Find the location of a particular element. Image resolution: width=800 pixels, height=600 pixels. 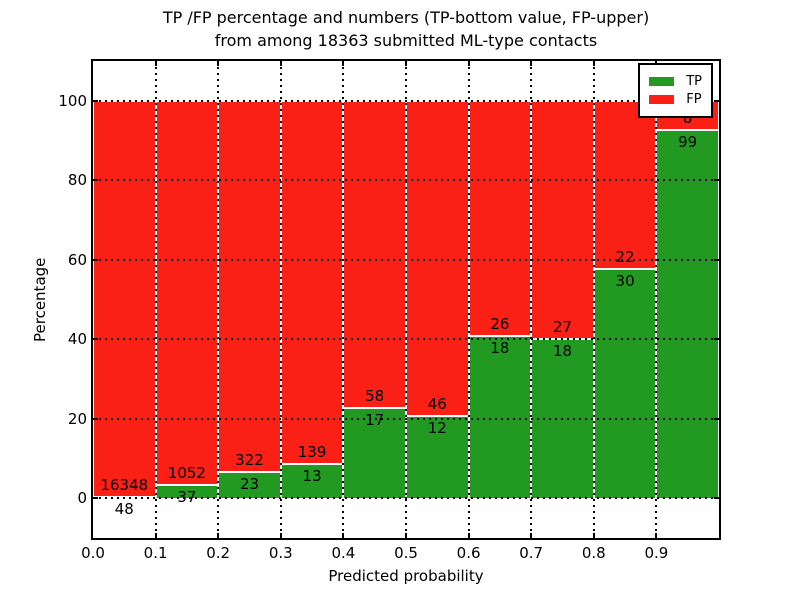

bar-fp-count-label: 322 is located at coordinates (249, 459).